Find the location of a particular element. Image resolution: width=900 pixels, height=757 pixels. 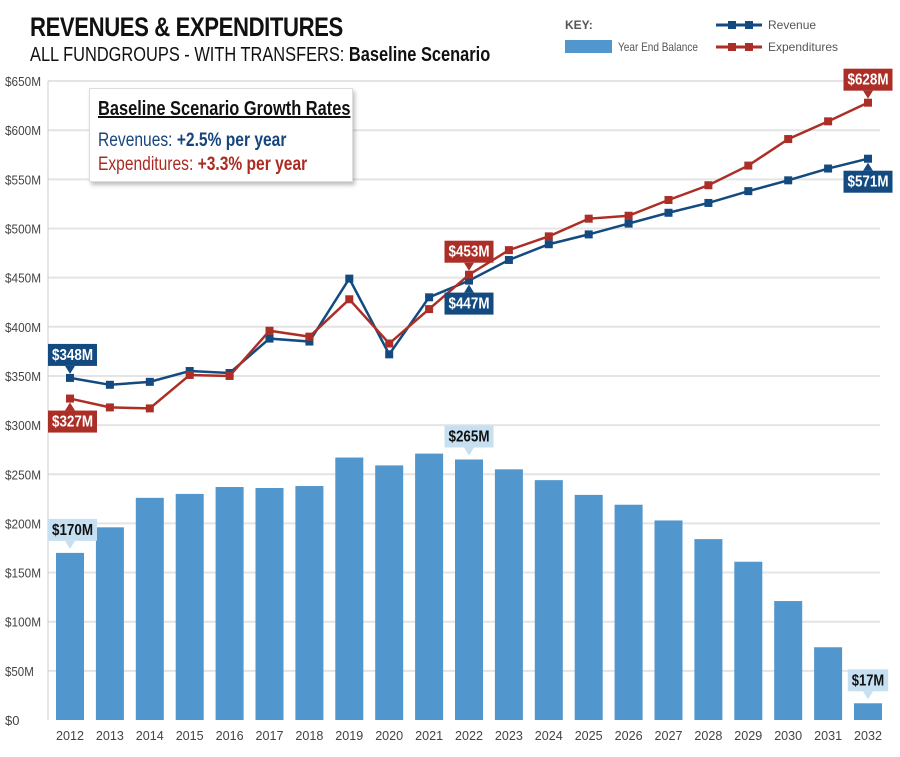

callout-revenue: $348M is located at coordinates (72, 358).